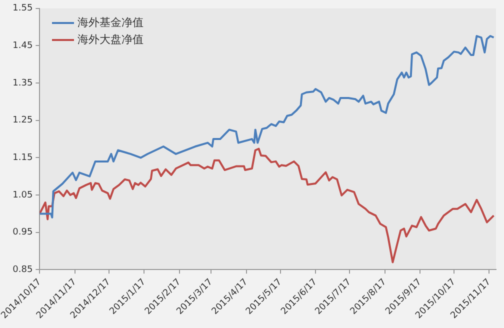 The height and width of the screenshot is (328, 504). Describe the element at coordinates (22, 195) in the screenshot. I see `y-tick-label: 1.05` at that location.